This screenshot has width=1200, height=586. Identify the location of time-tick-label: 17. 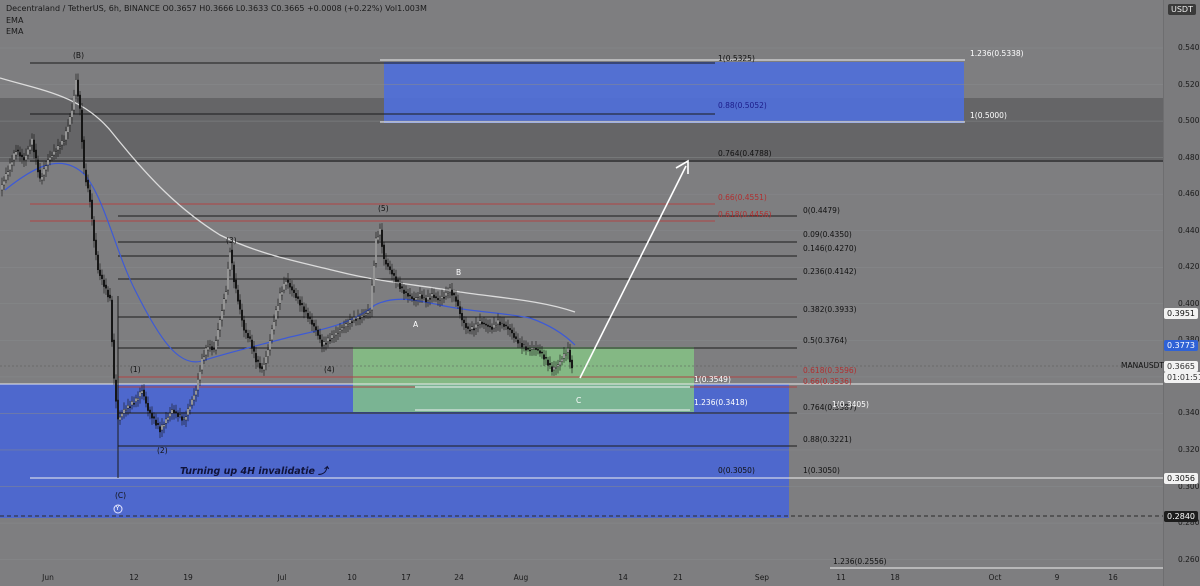
(406, 577).